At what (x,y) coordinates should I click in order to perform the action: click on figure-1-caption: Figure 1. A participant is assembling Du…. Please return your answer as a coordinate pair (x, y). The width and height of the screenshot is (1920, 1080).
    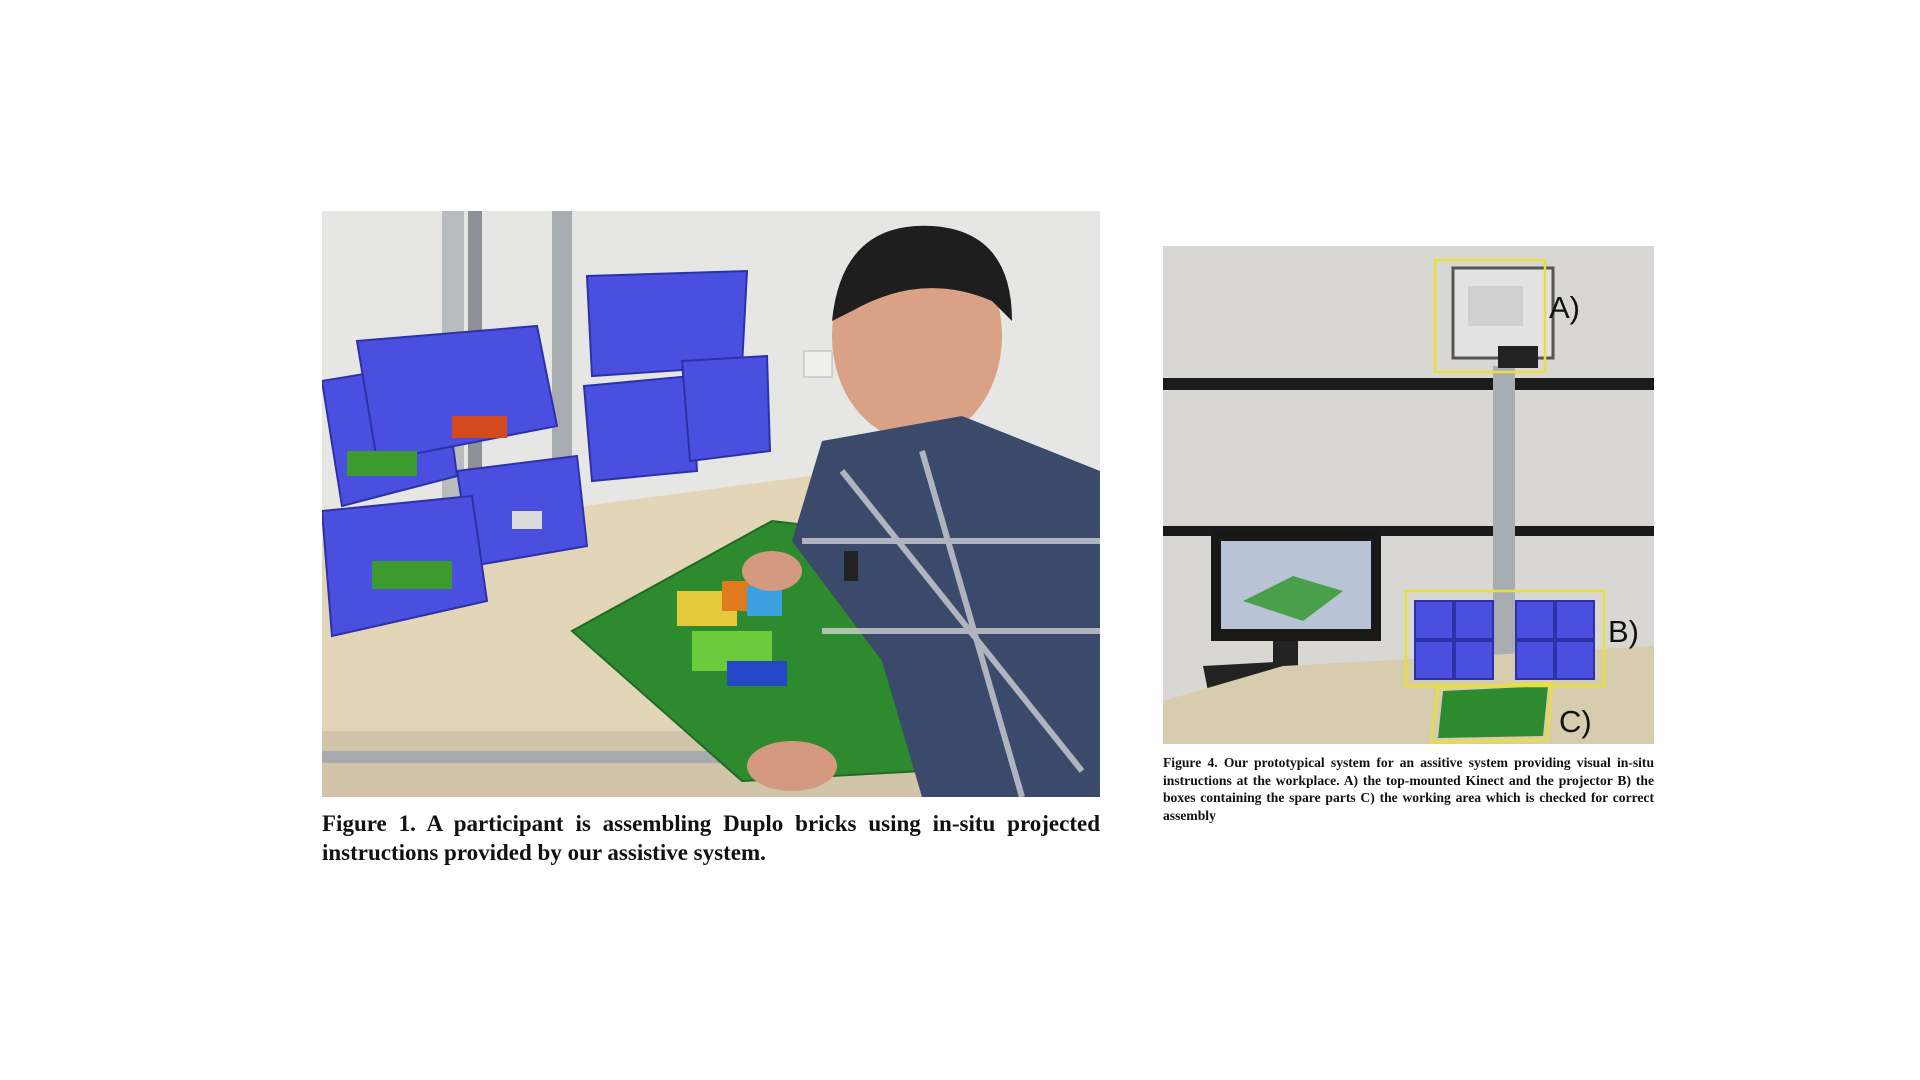
    Looking at the image, I should click on (711, 838).